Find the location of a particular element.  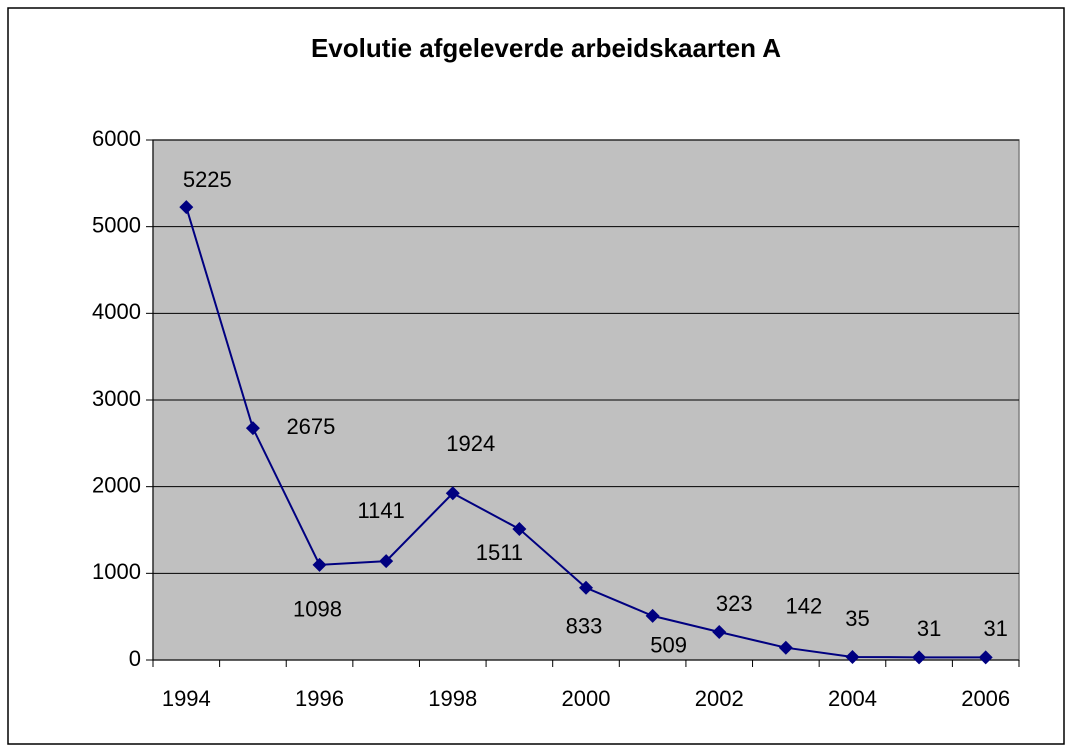

y-tick-label: 3000 is located at coordinates (116, 398).